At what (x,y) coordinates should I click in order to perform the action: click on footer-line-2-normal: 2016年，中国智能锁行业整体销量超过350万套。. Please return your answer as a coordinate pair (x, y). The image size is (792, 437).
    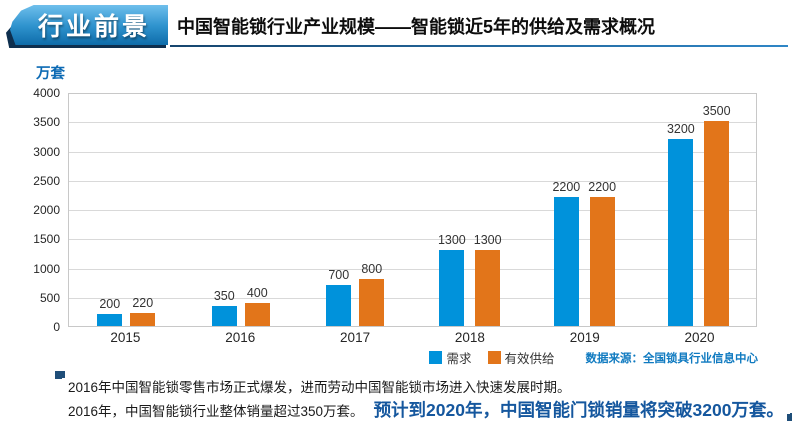
    Looking at the image, I should click on (216, 411).